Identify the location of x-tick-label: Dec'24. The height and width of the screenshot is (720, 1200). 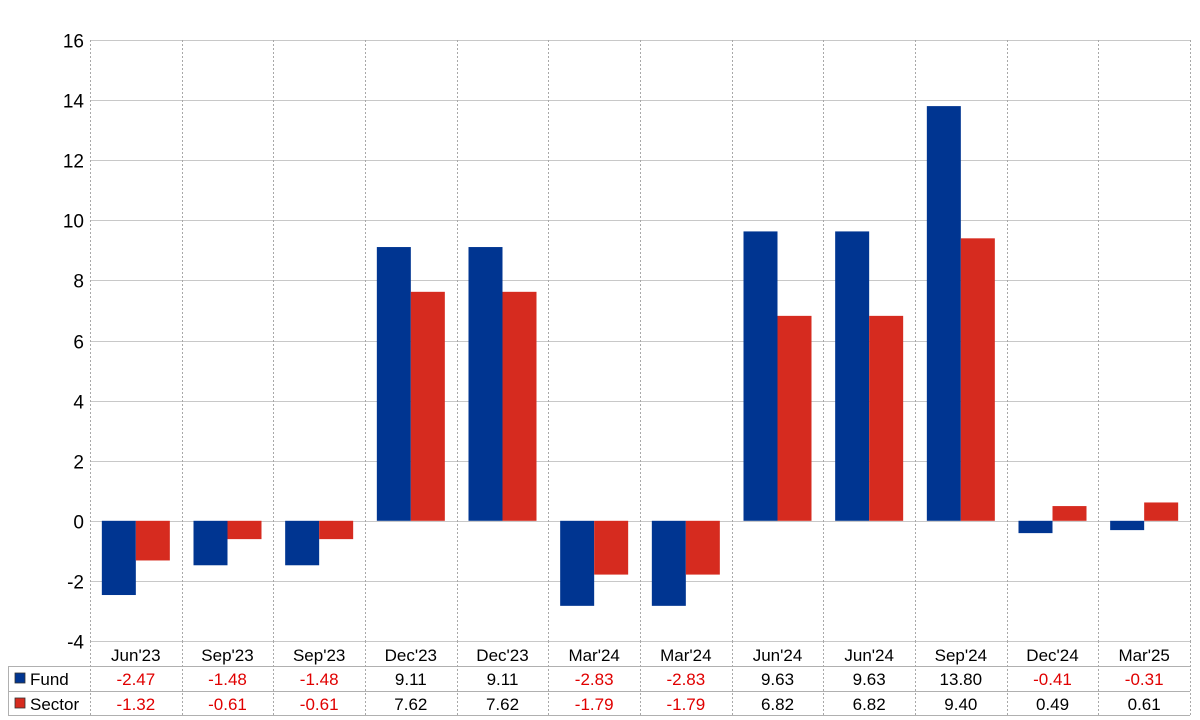
(1052, 655).